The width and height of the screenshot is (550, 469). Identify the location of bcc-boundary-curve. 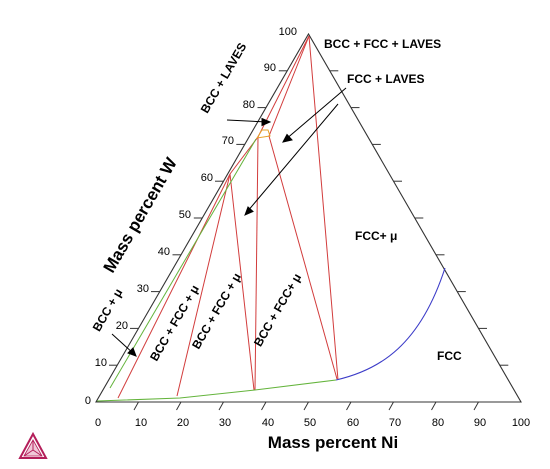
(216, 390).